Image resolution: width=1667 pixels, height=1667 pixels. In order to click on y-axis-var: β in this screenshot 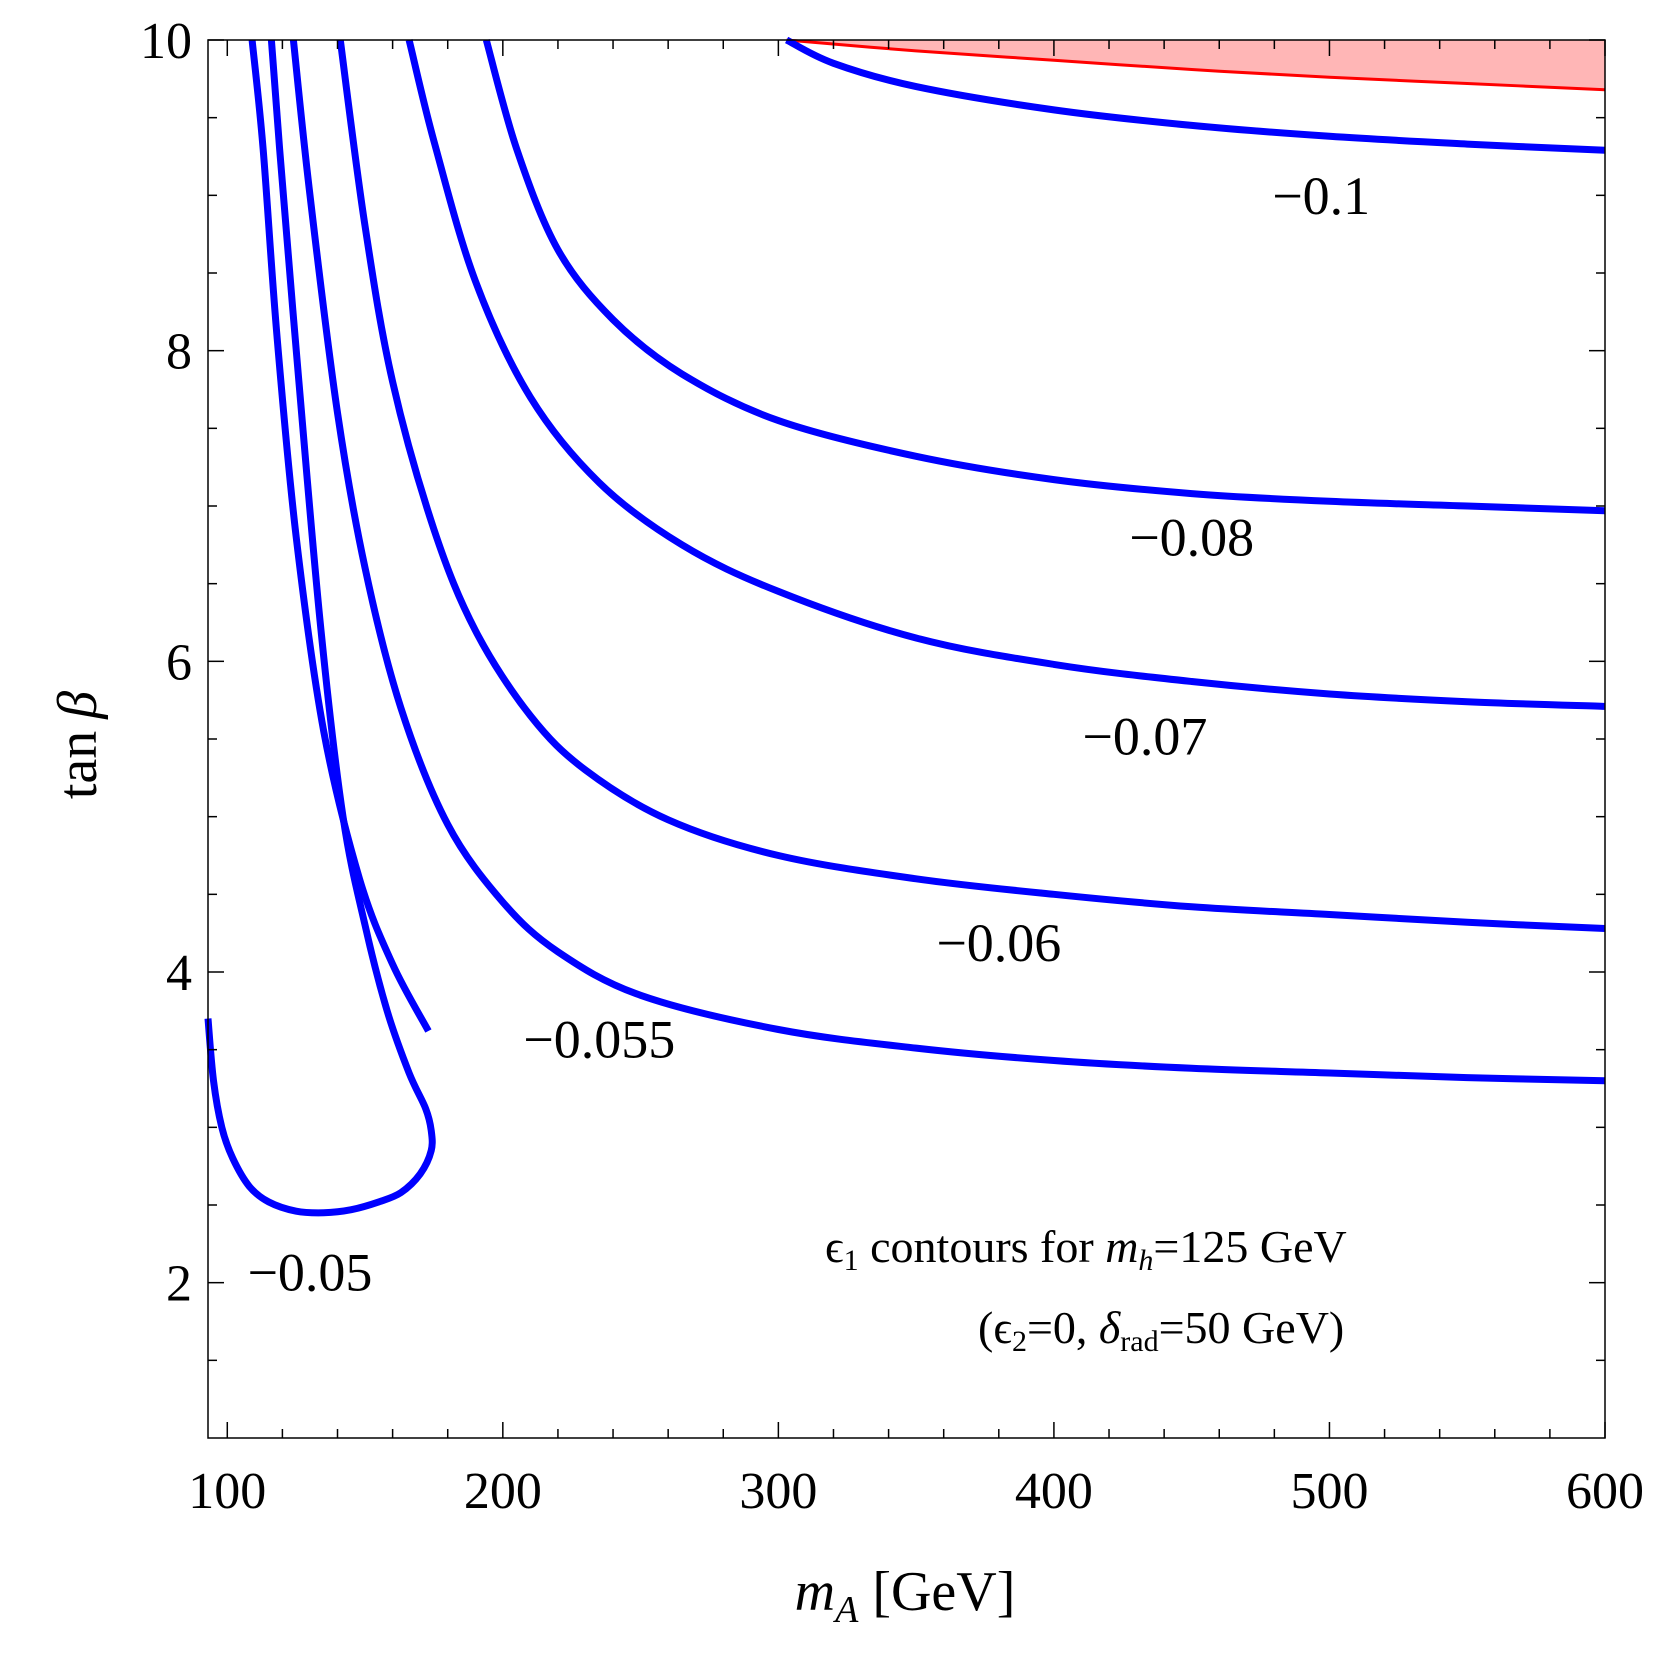, I will do `click(78, 705)`.